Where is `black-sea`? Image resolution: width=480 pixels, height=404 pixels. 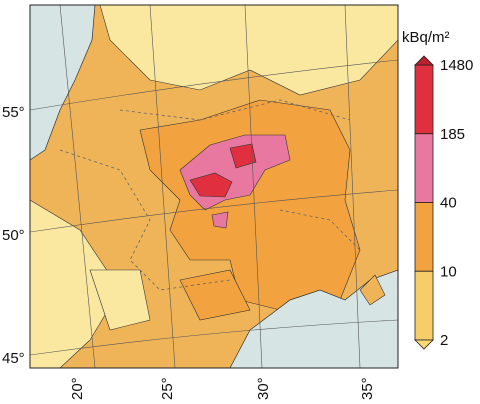
black-sea is located at coordinates (313, 318).